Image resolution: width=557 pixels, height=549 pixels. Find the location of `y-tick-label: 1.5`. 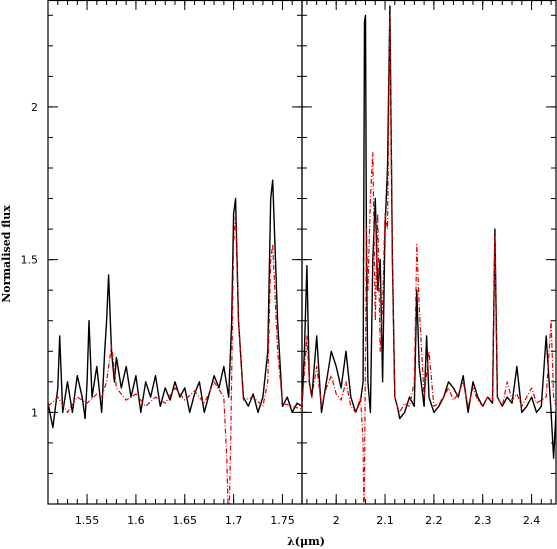

y-tick-label: 1.5 is located at coordinates (30, 260).